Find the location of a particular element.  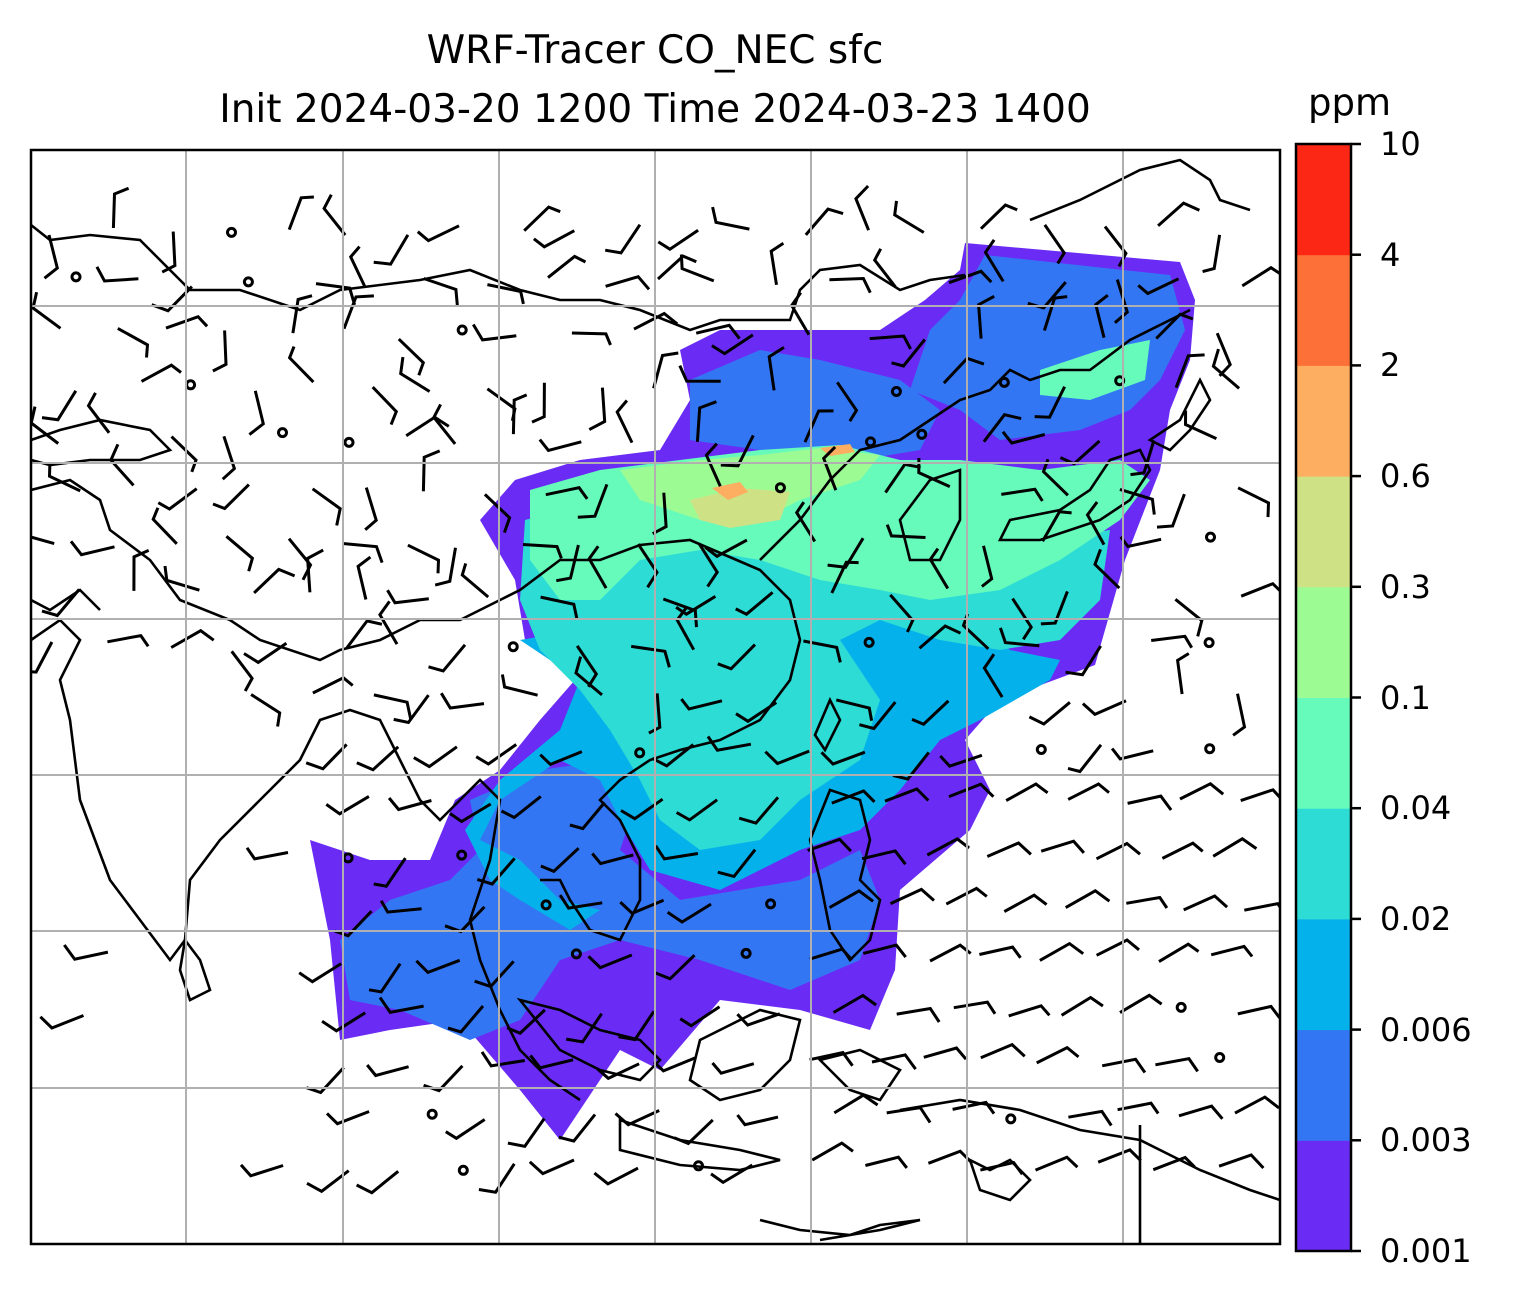

colorbar-tick-label: 0.3 is located at coordinates (1405, 586).